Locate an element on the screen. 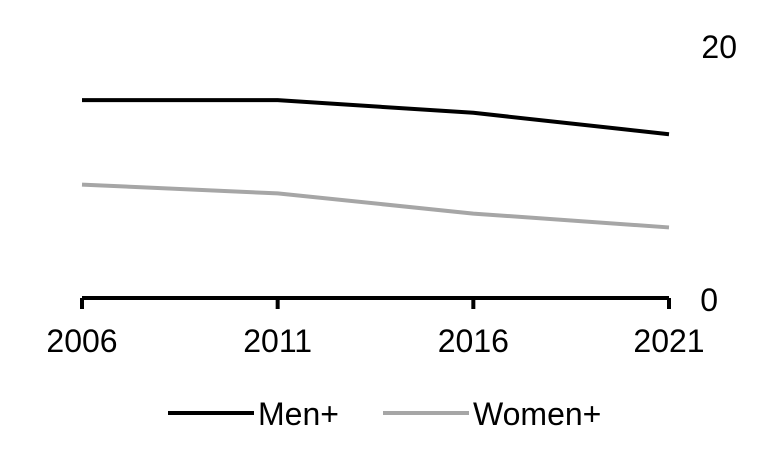  legend-label-women: Women+ is located at coordinates (537, 414).